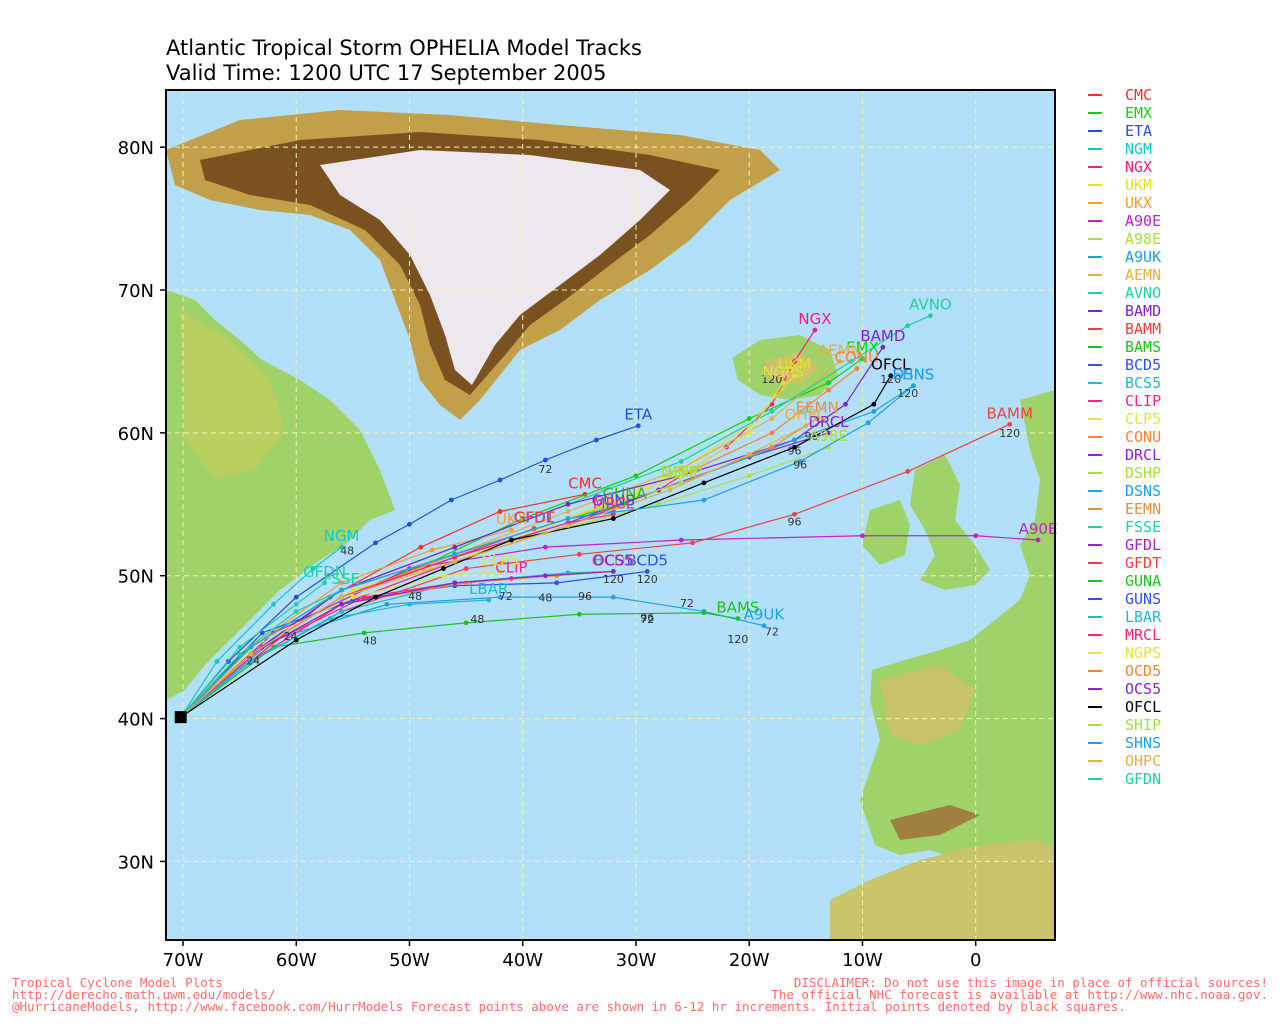 The width and height of the screenshot is (1280, 1024). Describe the element at coordinates (1183, 473) in the screenshot. I see `legend-item-dshp: DSHP` at that location.